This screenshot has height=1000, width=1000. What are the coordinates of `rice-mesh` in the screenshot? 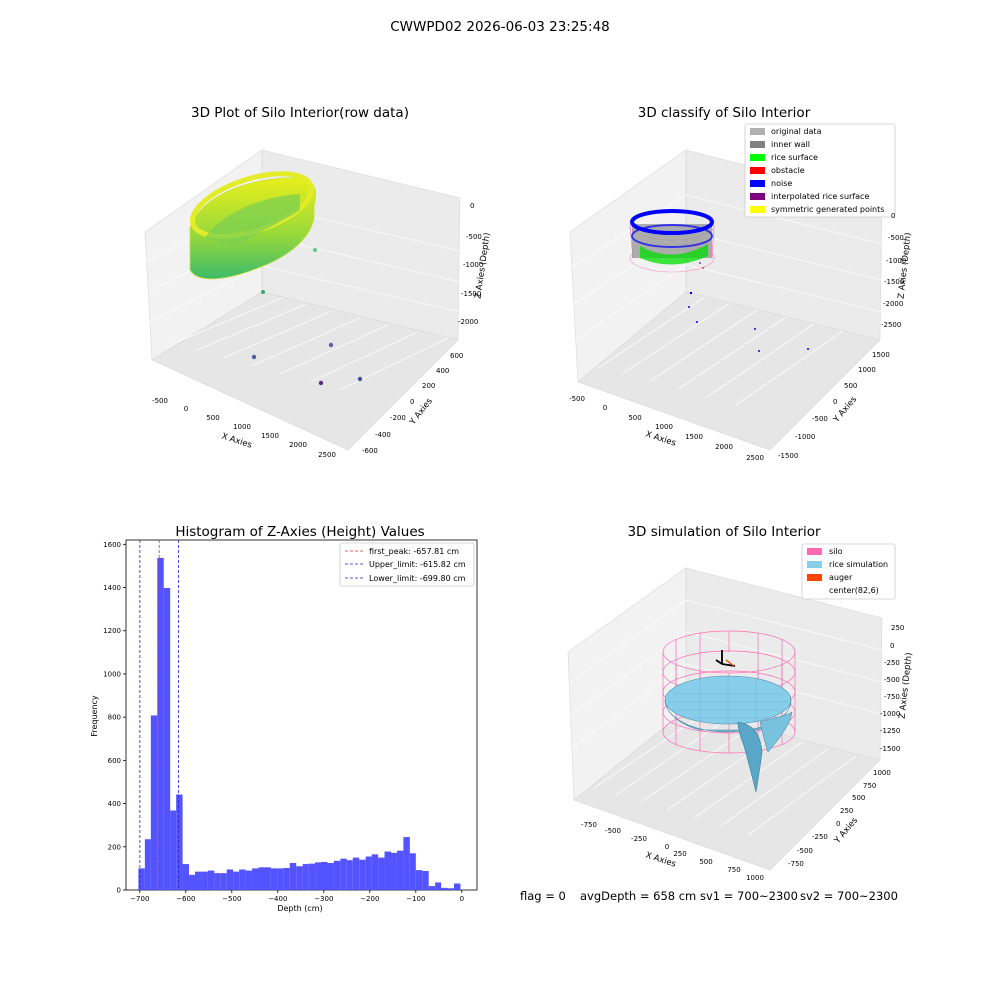 It's located at (728, 700).